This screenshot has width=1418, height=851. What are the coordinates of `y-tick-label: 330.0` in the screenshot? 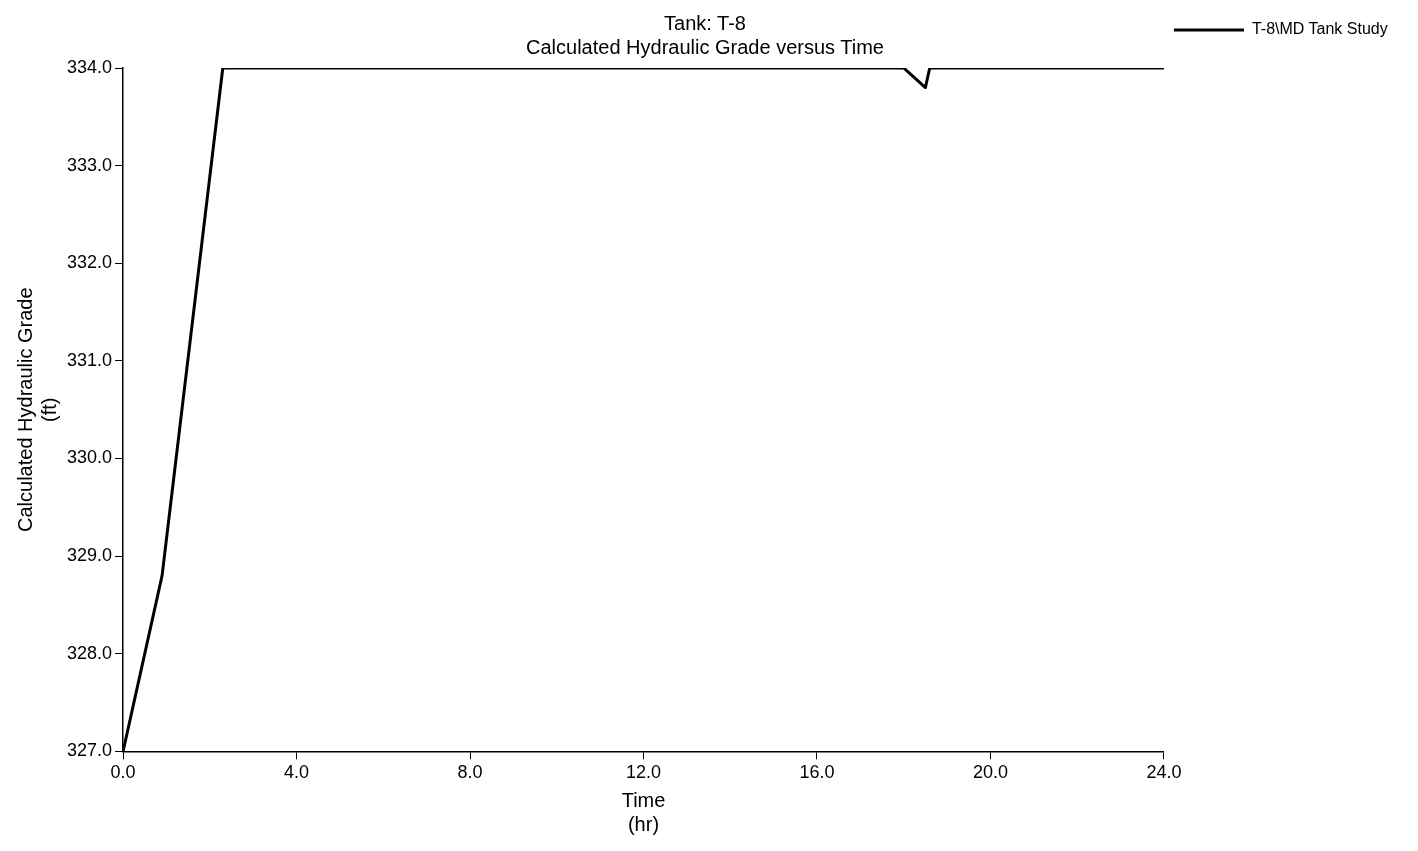 It's located at (90, 457).